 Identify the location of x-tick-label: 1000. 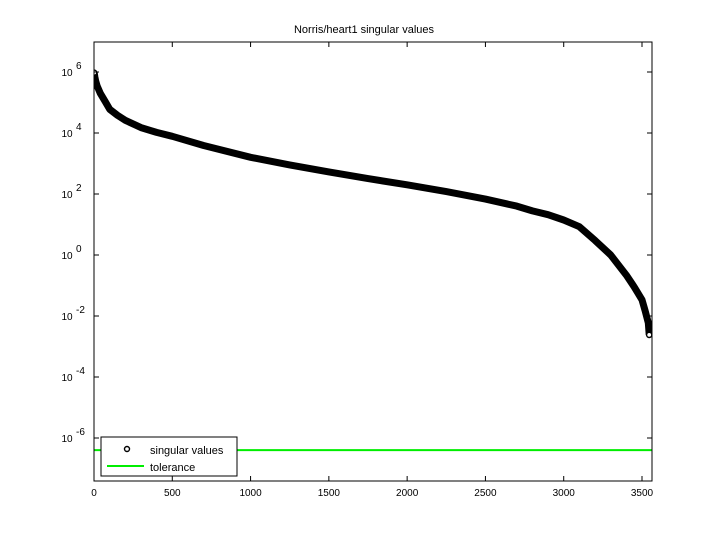
(250, 493).